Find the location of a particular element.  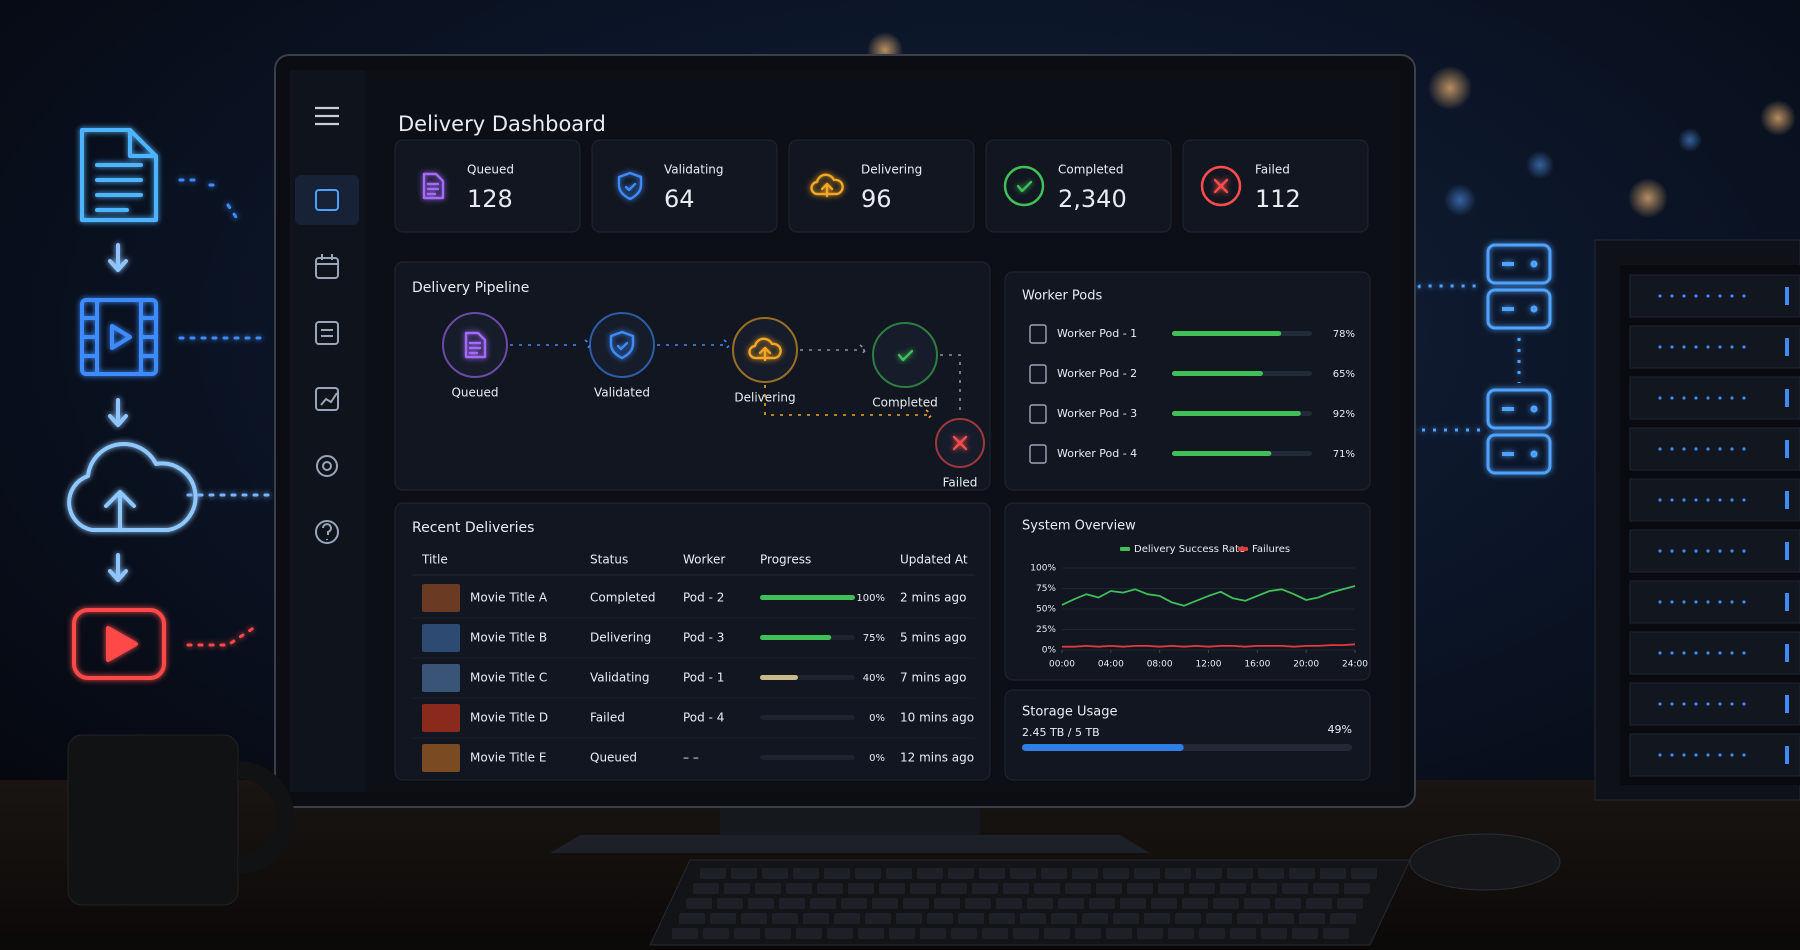

recent-deliveries-panel is located at coordinates (692, 641).